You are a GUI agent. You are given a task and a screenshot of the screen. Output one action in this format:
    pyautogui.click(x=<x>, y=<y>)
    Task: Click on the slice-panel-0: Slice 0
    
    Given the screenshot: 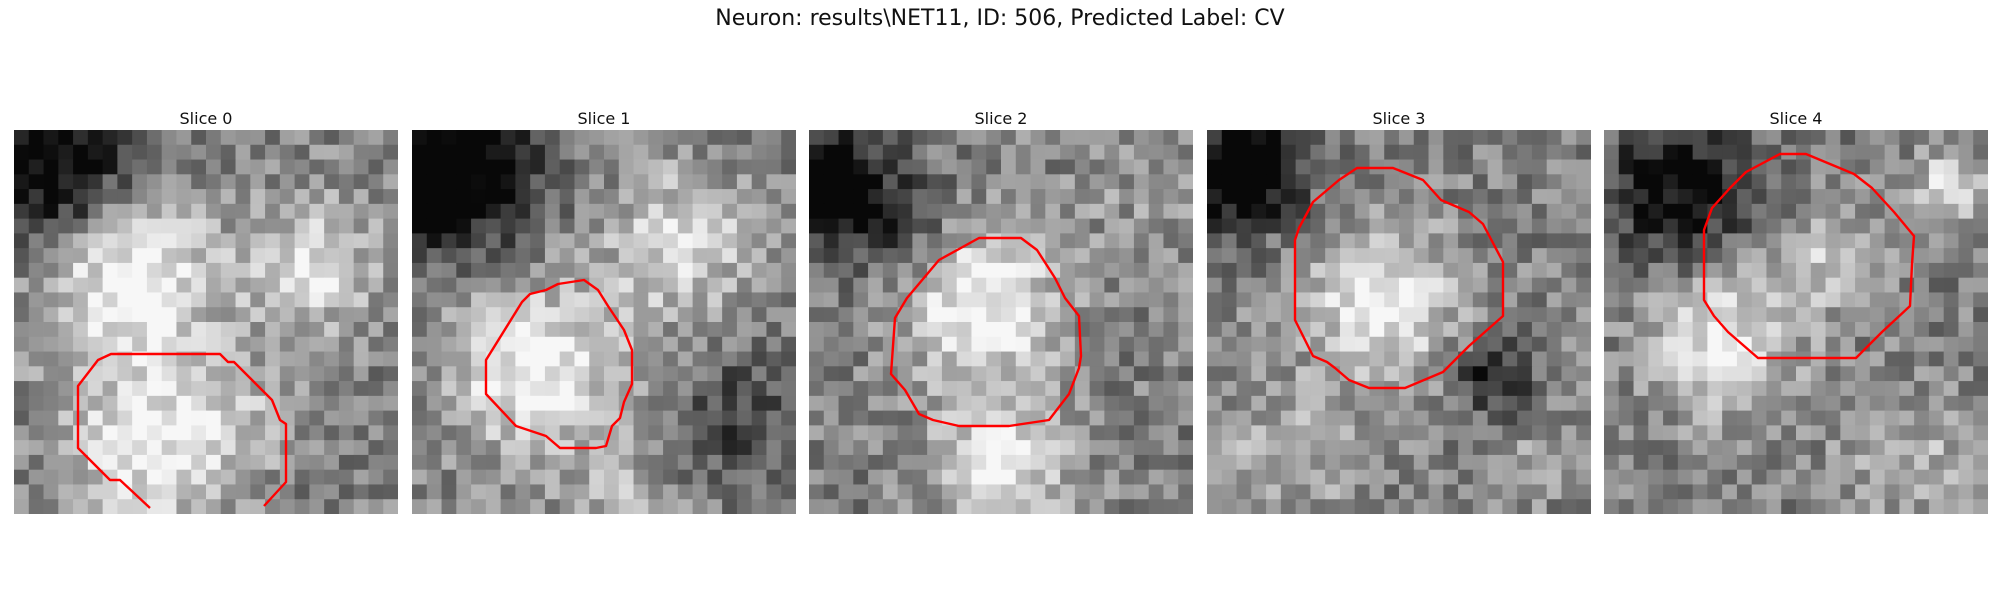 What is the action you would take?
    pyautogui.click(x=206, y=311)
    